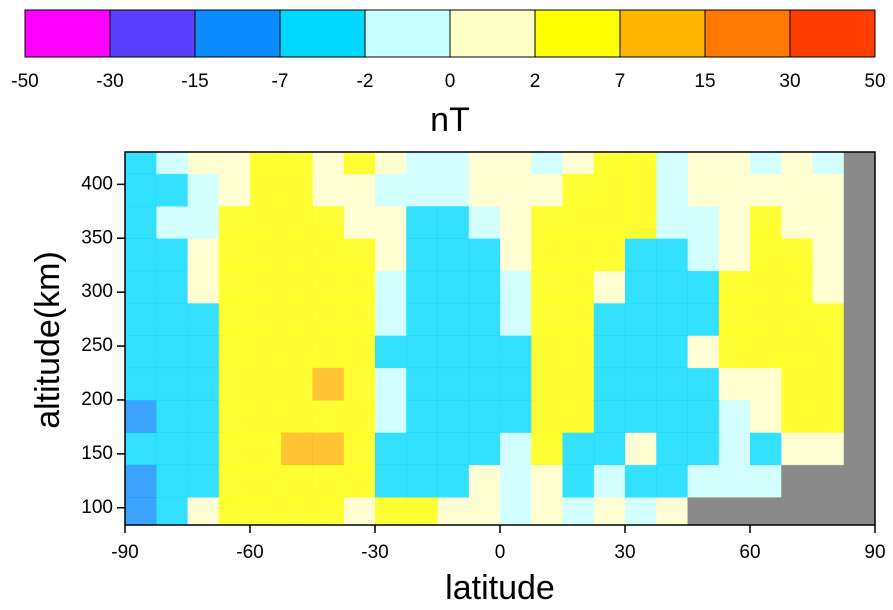  What do you see at coordinates (500, 588) in the screenshot?
I see `x-axis-label: latitude` at bounding box center [500, 588].